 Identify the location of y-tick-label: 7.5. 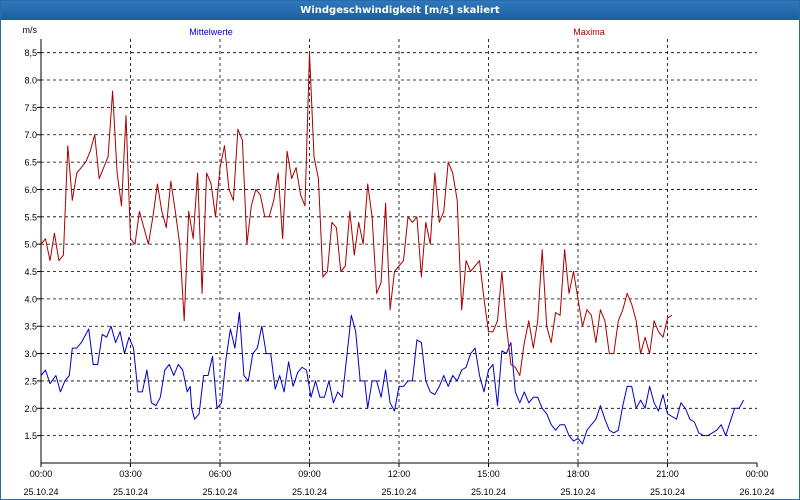
(30, 108).